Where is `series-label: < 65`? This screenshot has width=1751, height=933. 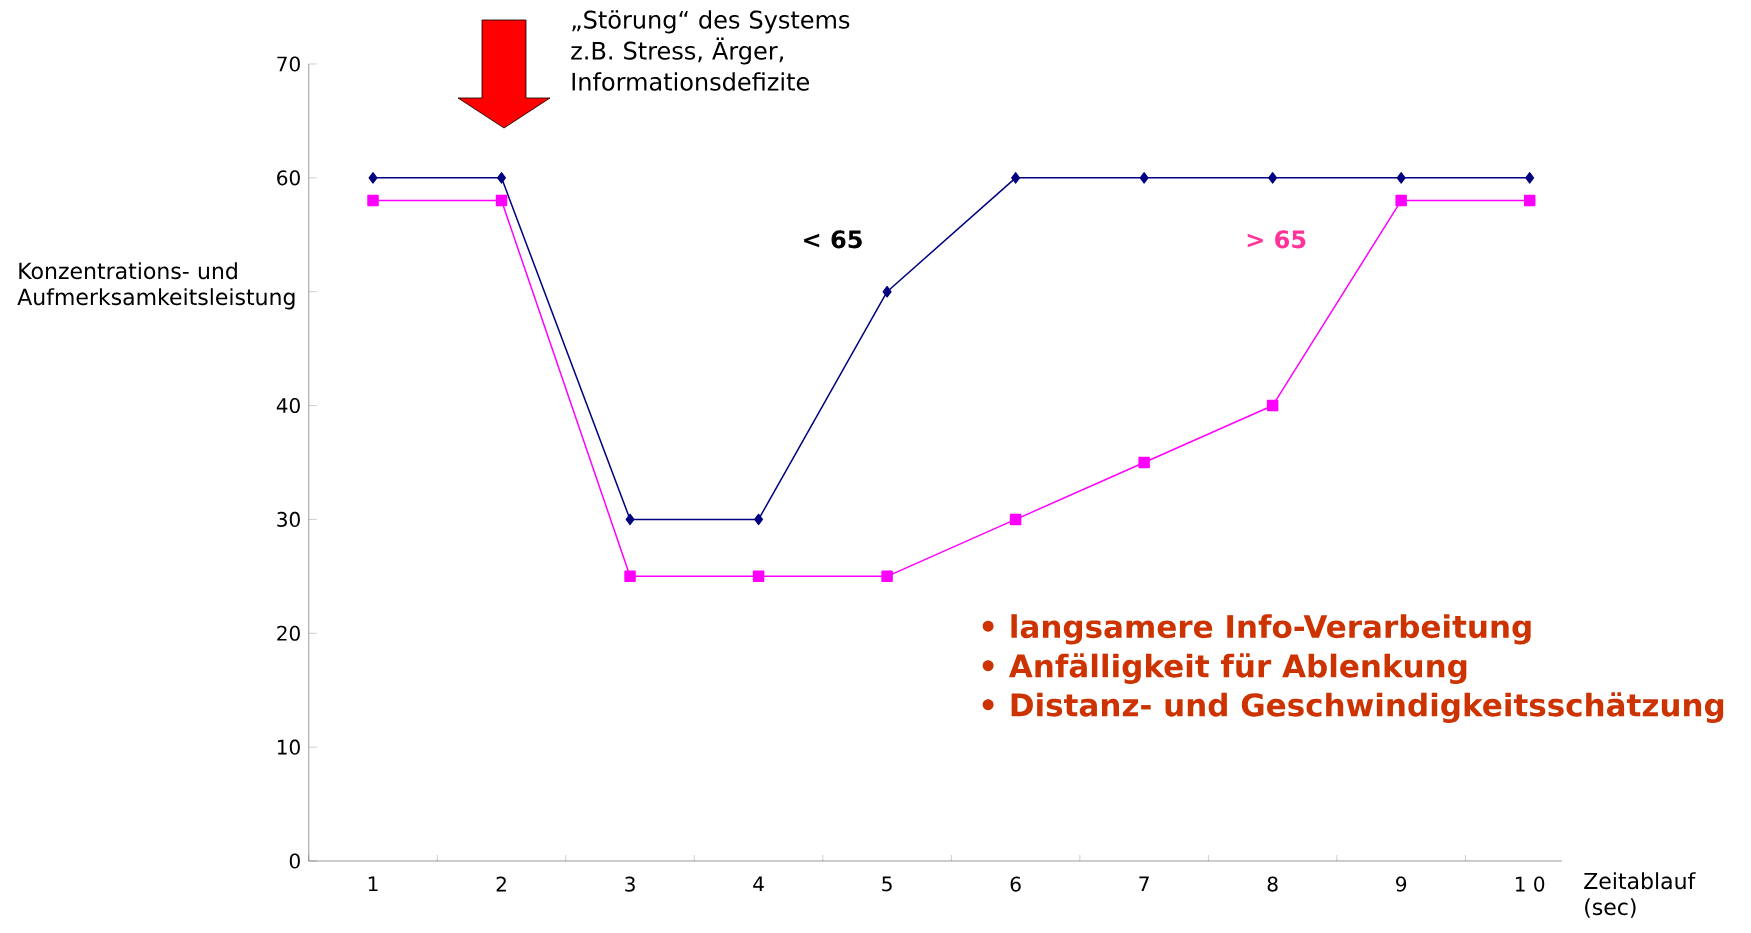 series-label: < 65 is located at coordinates (833, 239).